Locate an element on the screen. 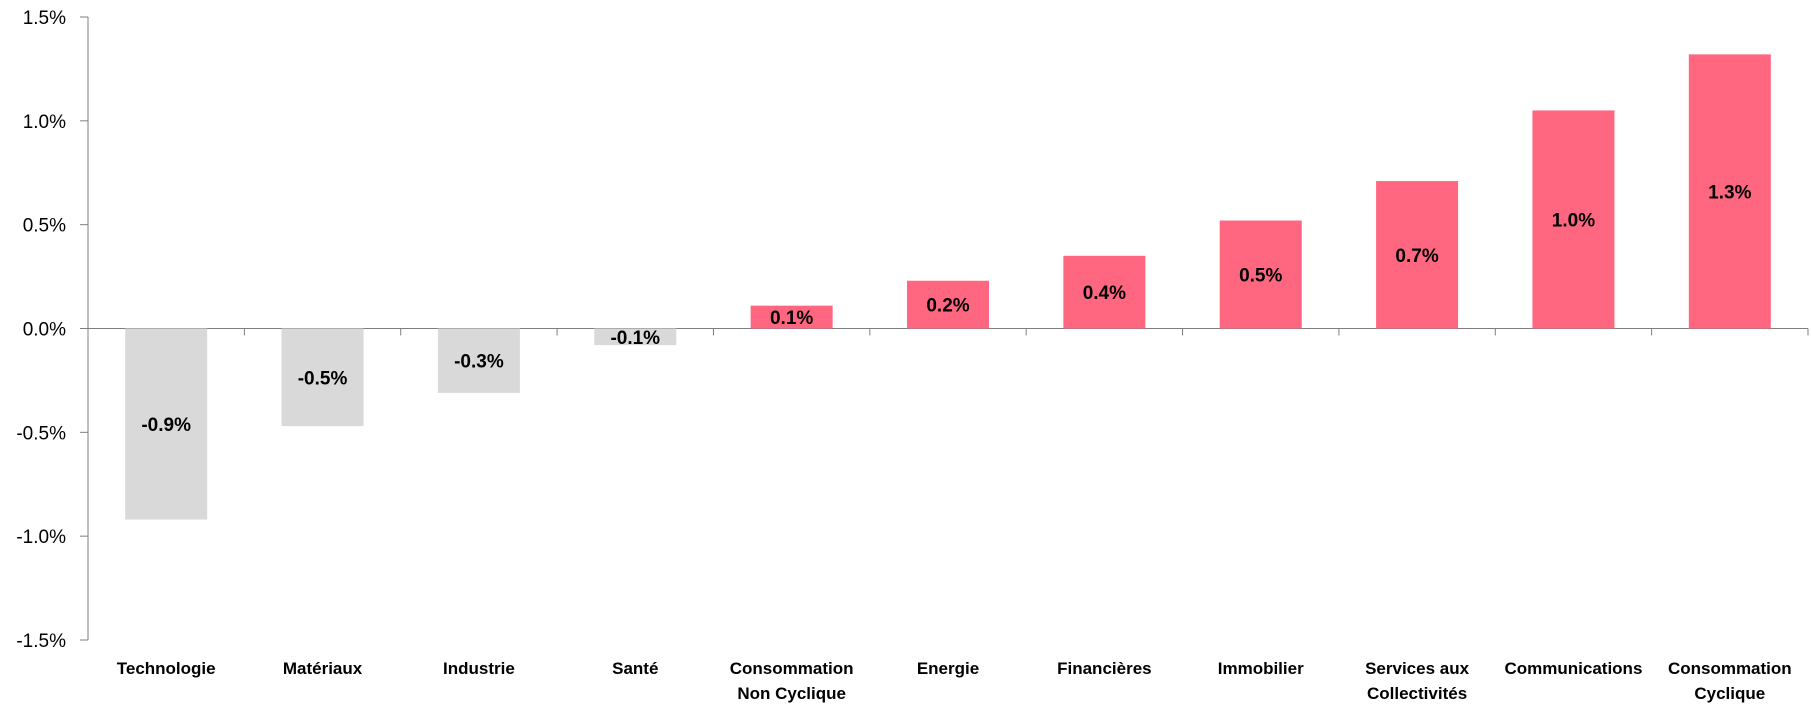 The image size is (1812, 704). category-label: Technologie is located at coordinates (166, 668).